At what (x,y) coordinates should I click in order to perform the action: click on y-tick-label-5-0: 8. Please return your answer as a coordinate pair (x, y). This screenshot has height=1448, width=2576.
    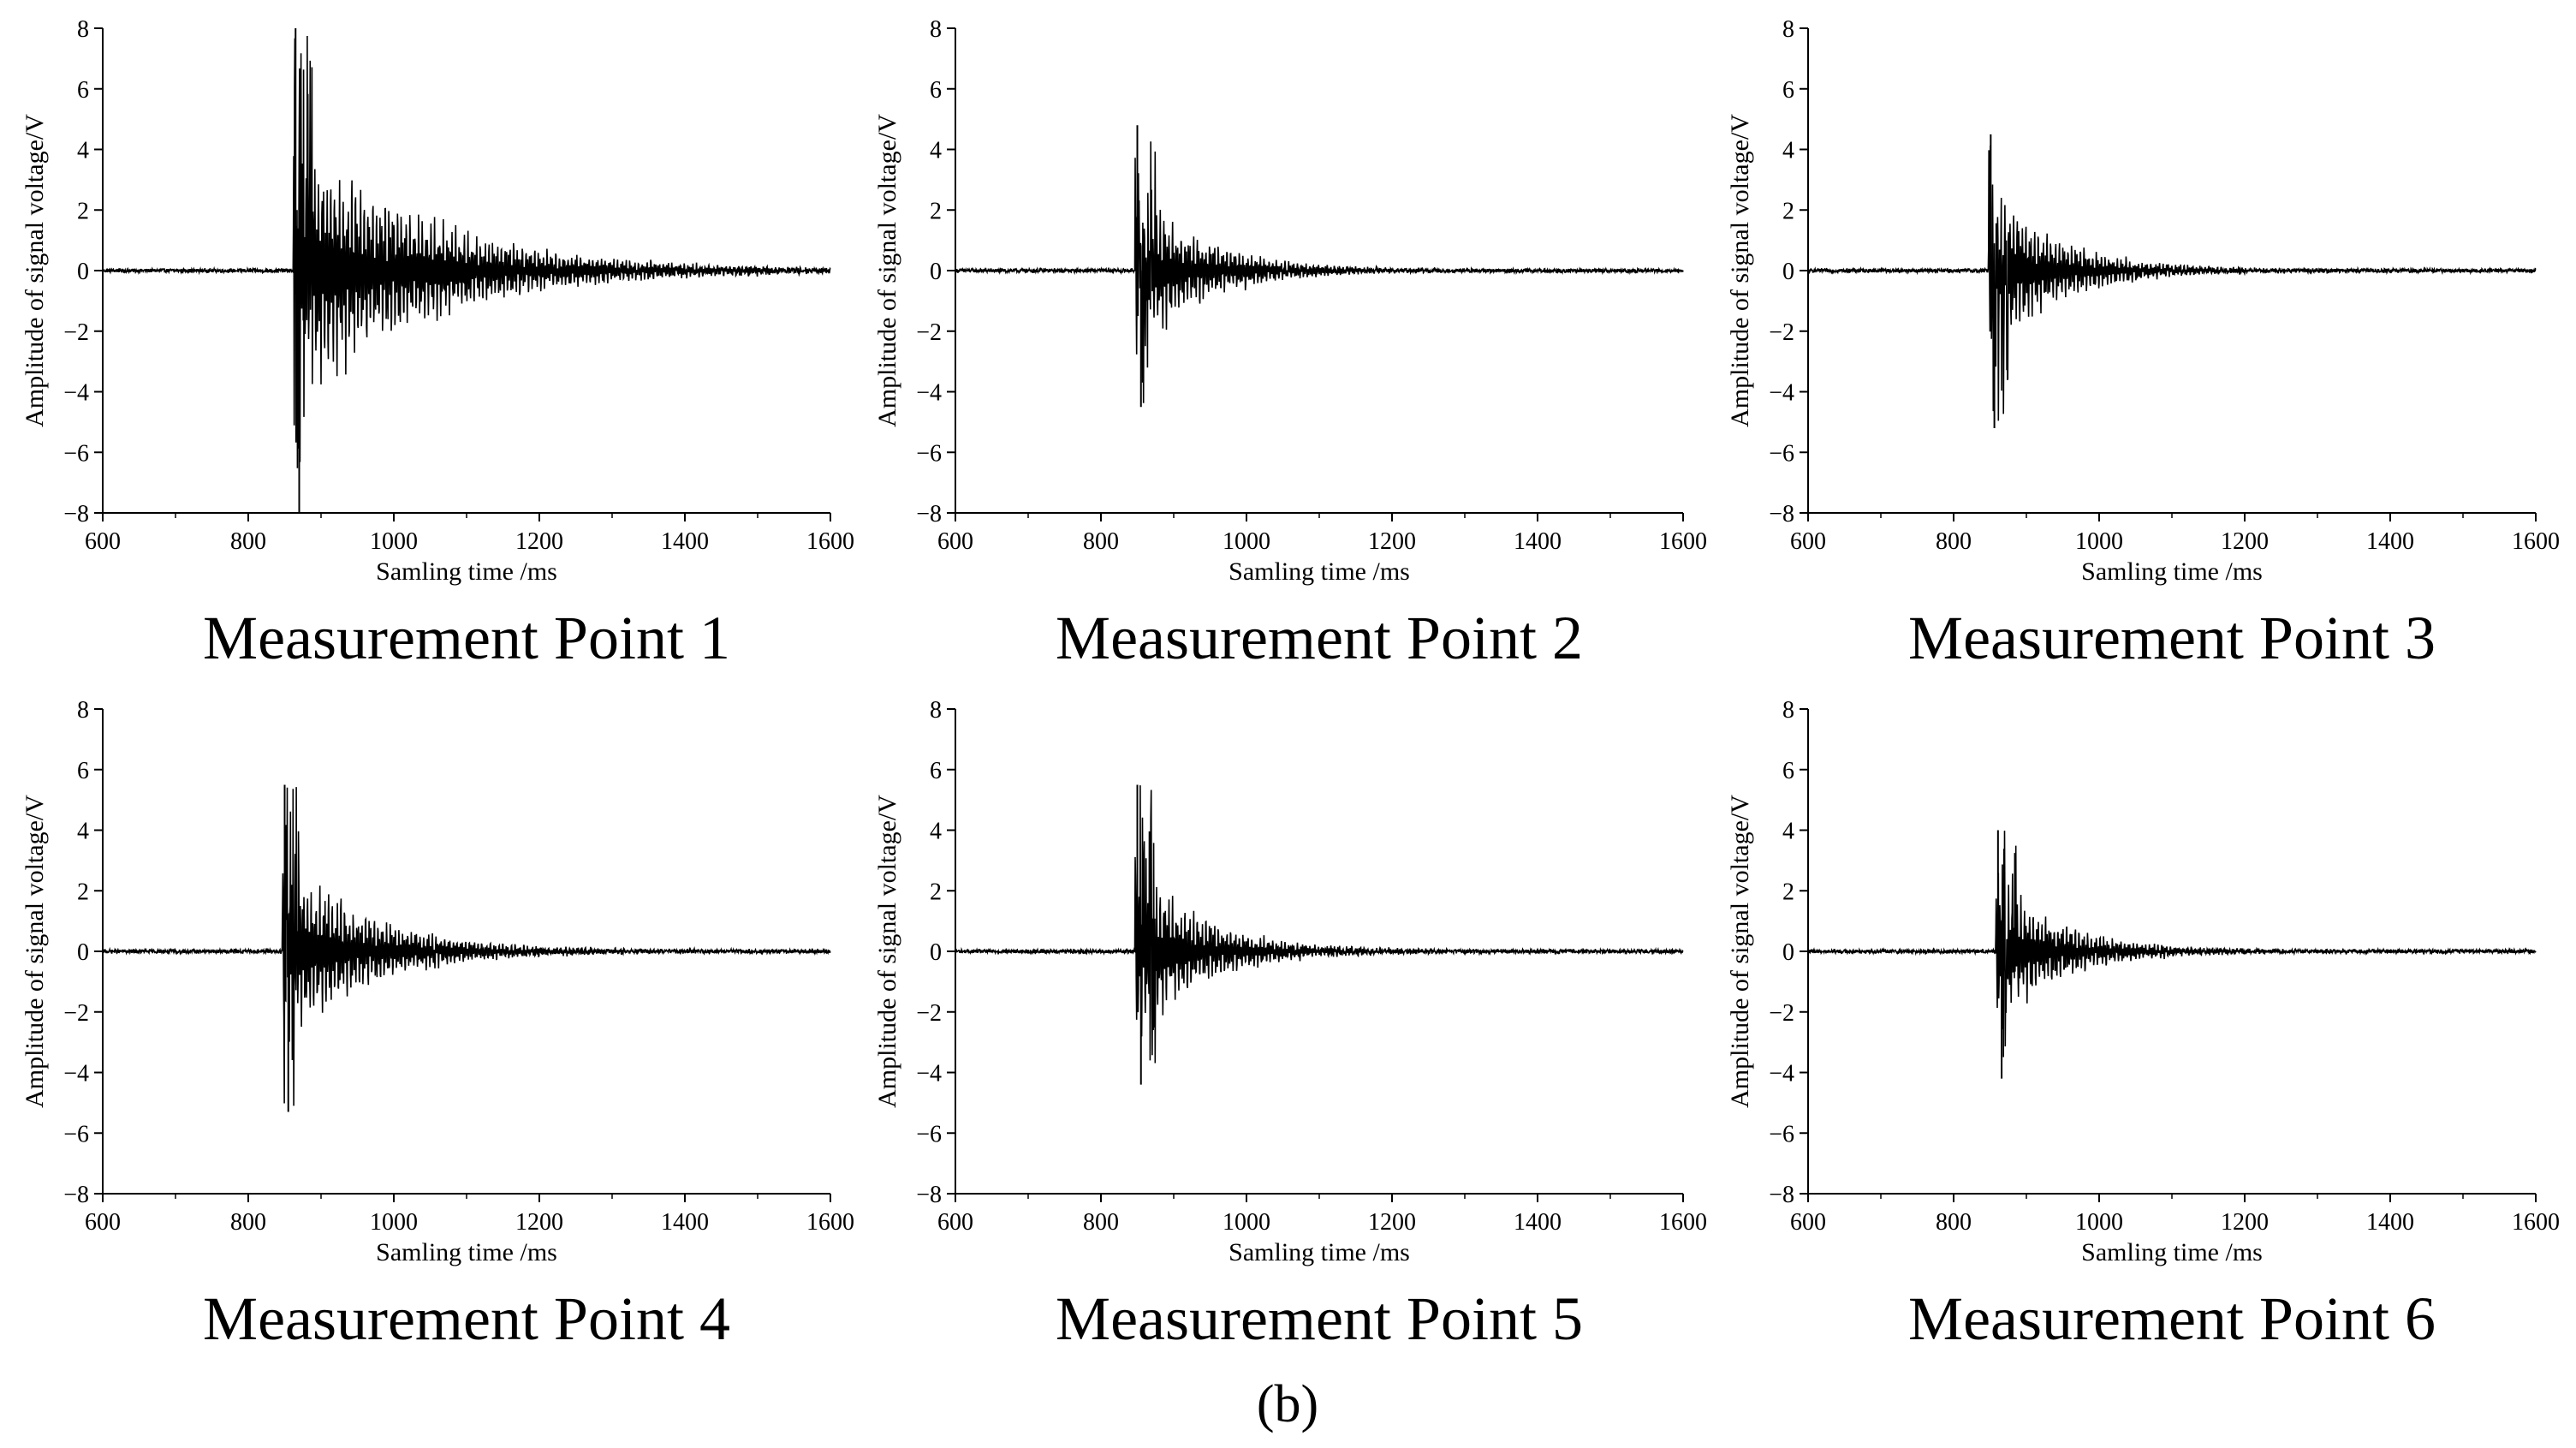
    Looking at the image, I should click on (936, 710).